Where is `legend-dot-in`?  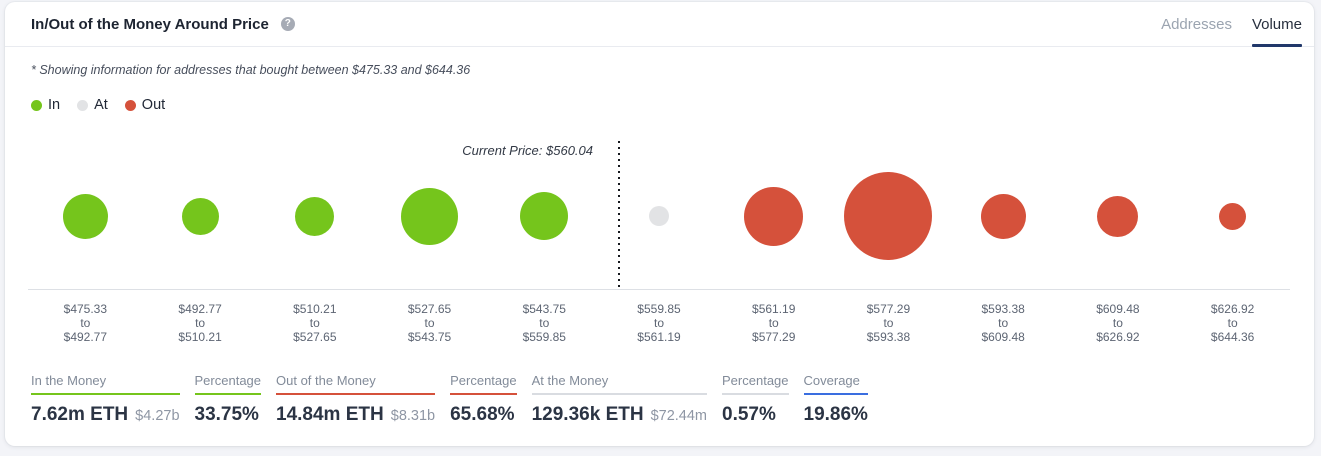 legend-dot-in is located at coordinates (36, 105).